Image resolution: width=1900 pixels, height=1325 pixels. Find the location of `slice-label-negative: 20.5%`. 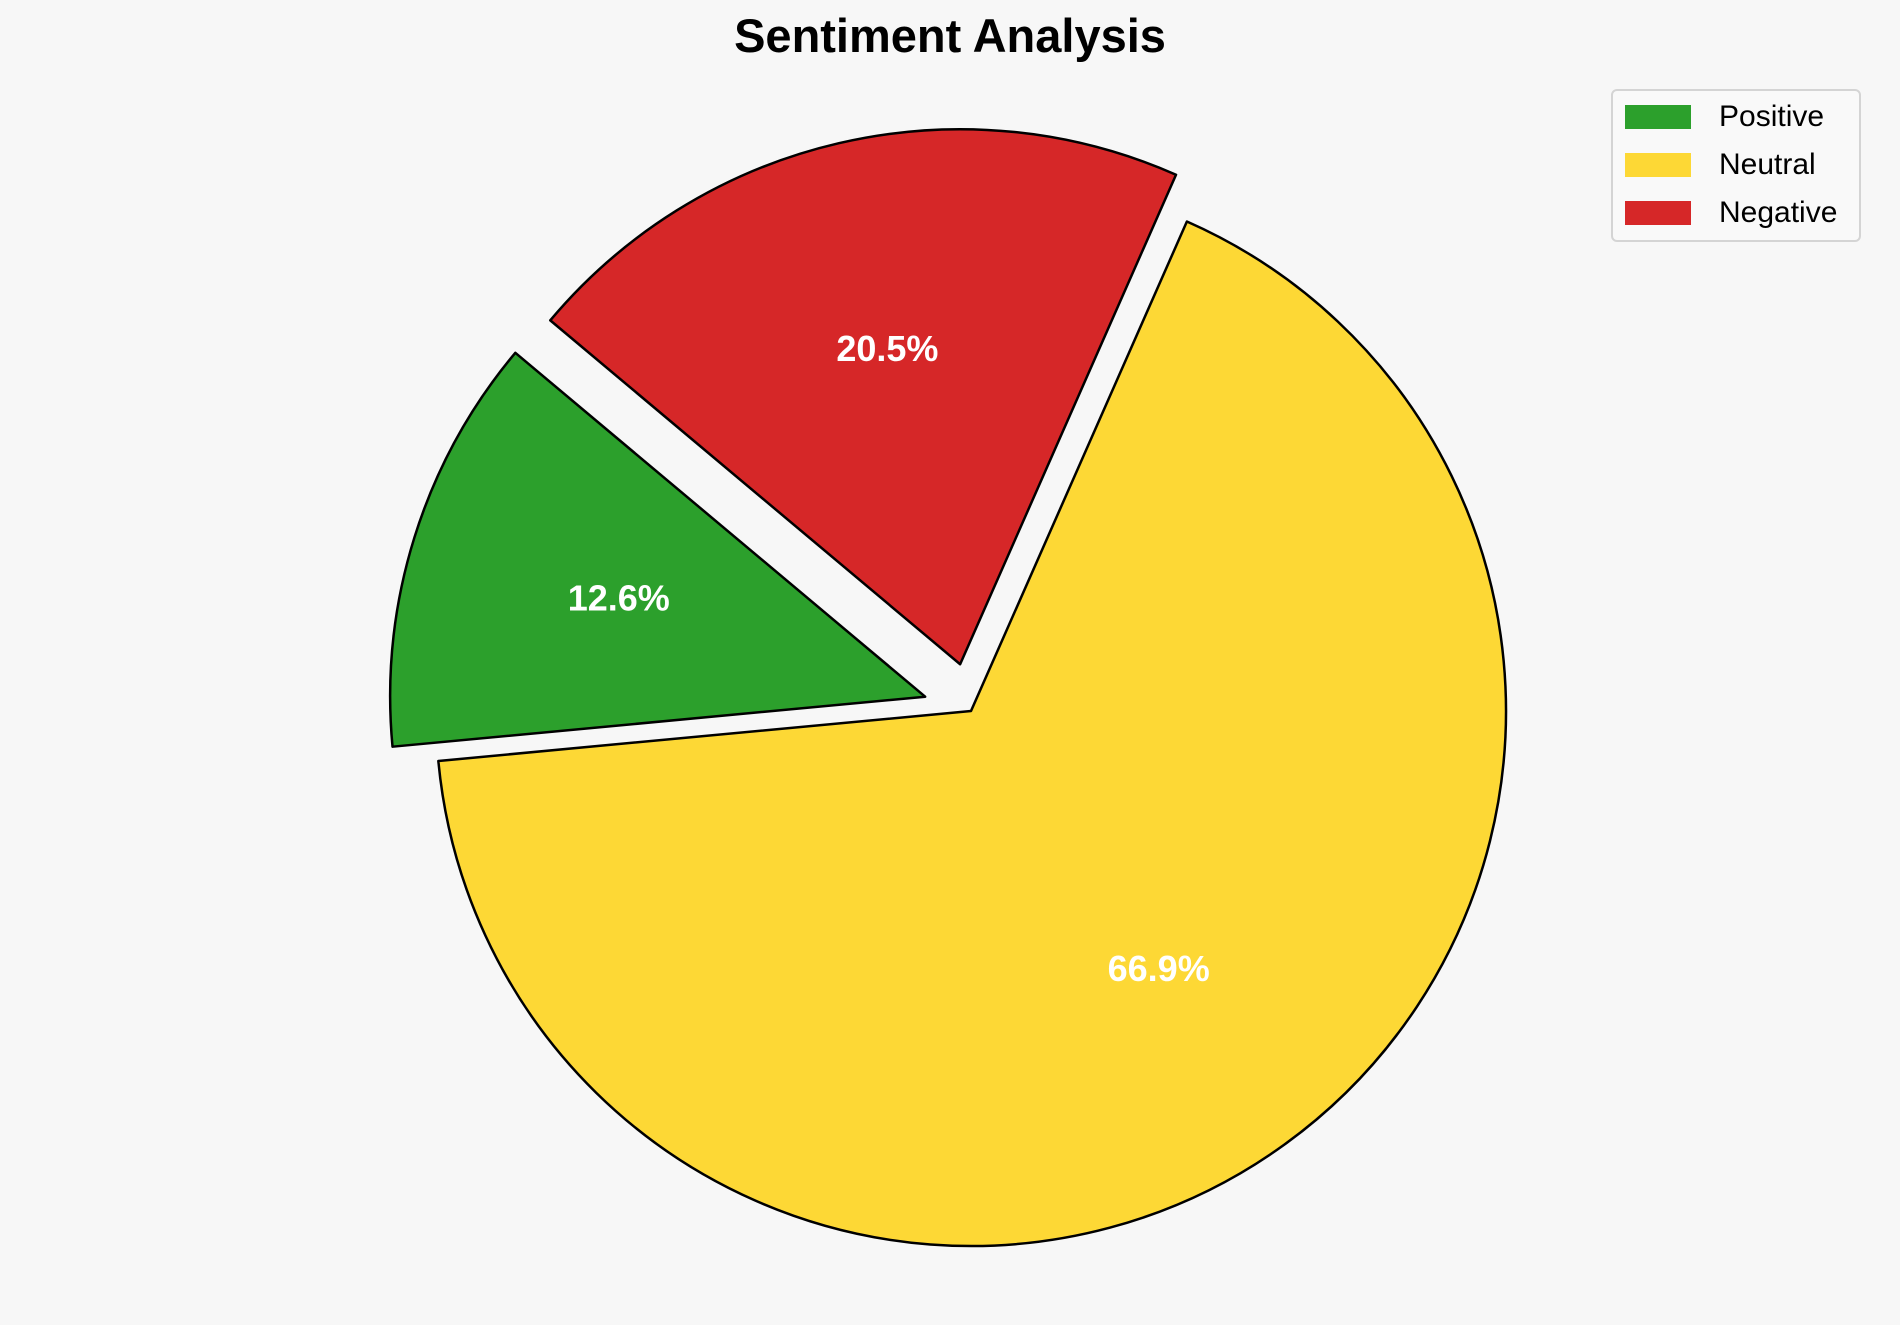

slice-label-negative: 20.5% is located at coordinates (887, 348).